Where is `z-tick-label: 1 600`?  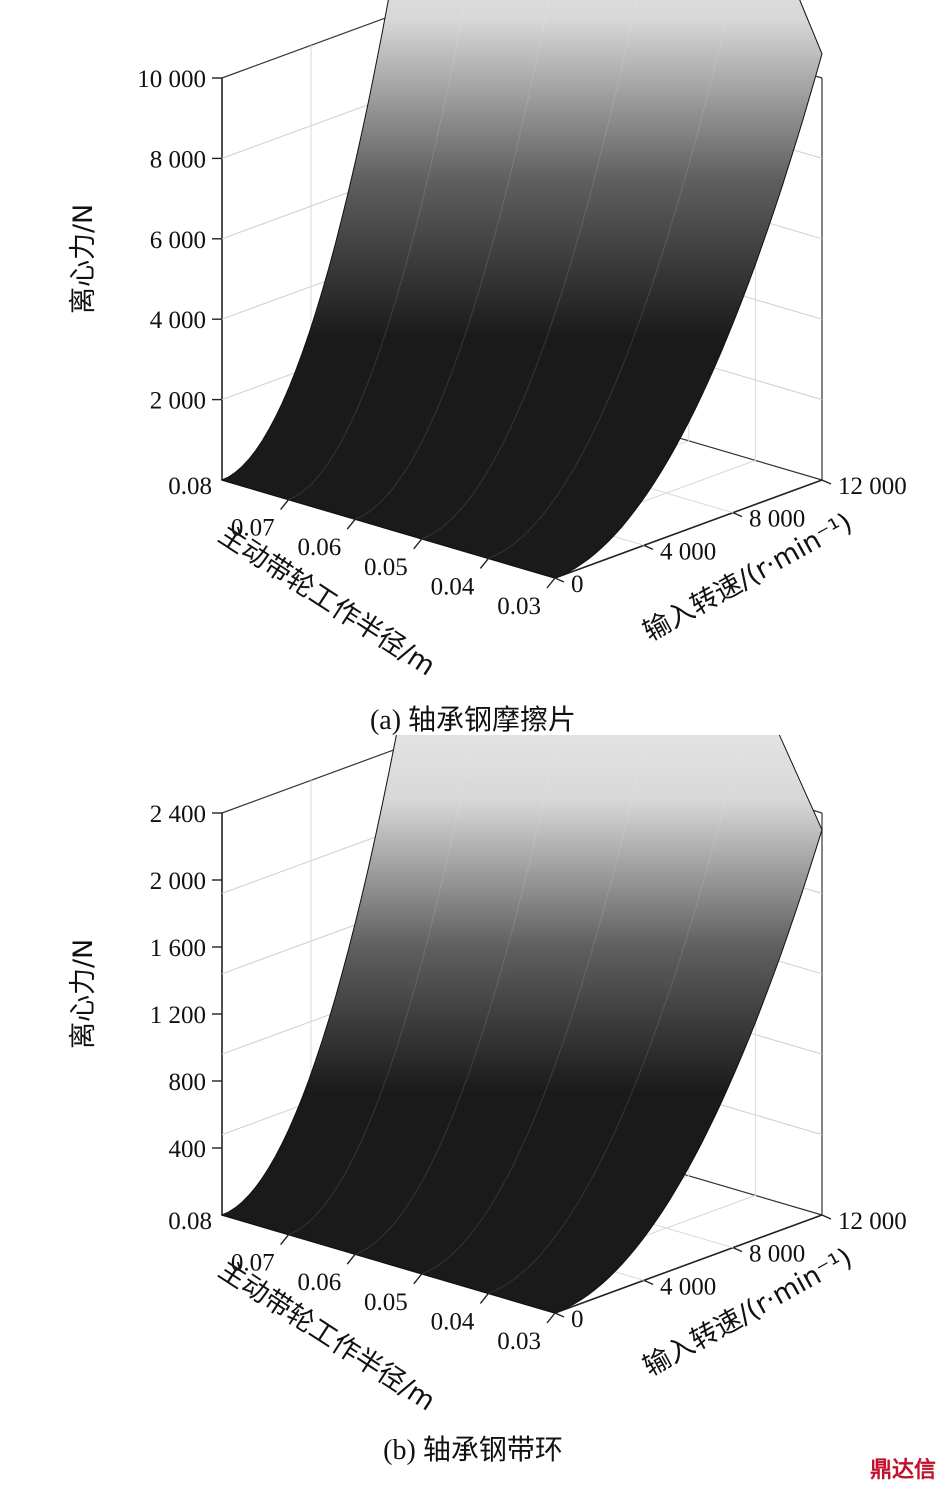 z-tick-label: 1 600 is located at coordinates (178, 948).